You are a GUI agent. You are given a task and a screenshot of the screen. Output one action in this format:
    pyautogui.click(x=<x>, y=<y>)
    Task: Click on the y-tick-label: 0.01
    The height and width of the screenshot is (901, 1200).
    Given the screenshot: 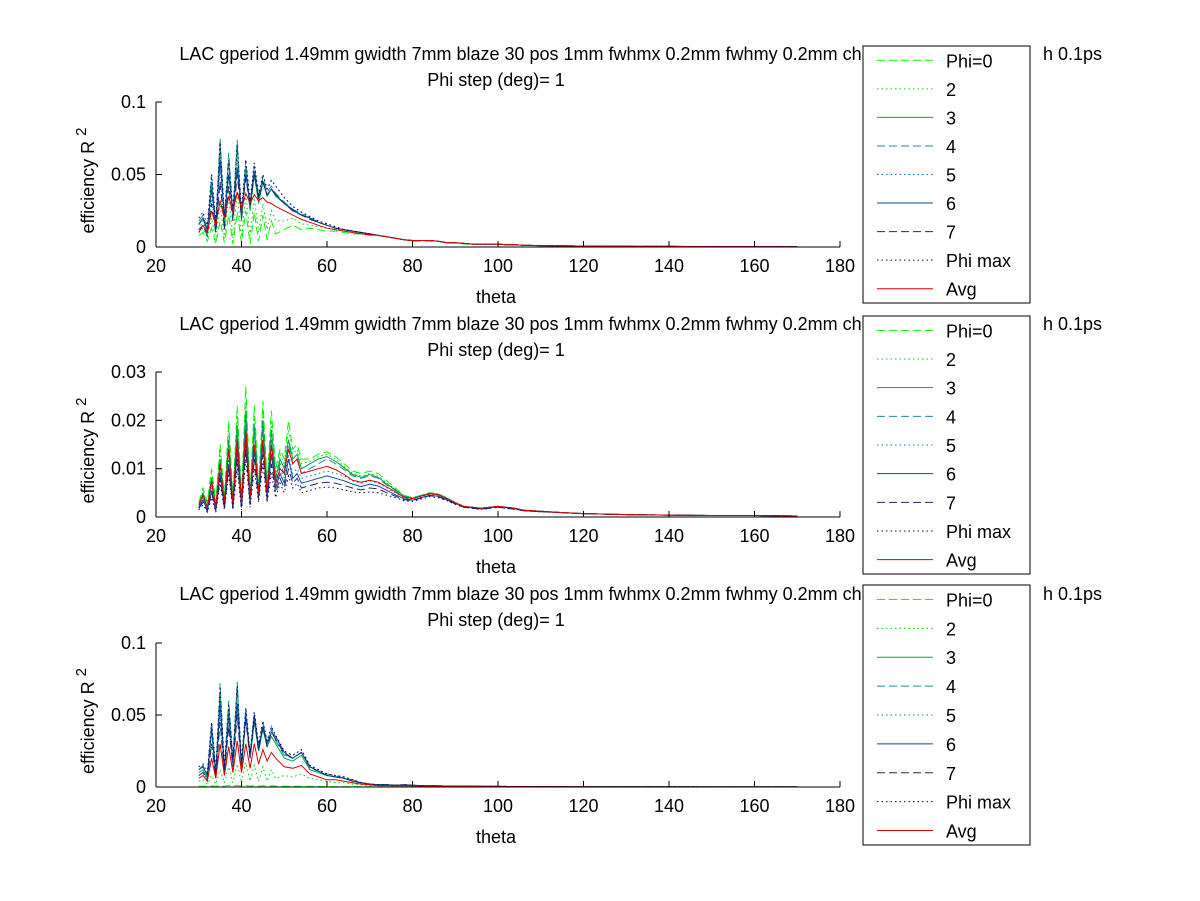 What is the action you would take?
    pyautogui.click(x=128, y=469)
    